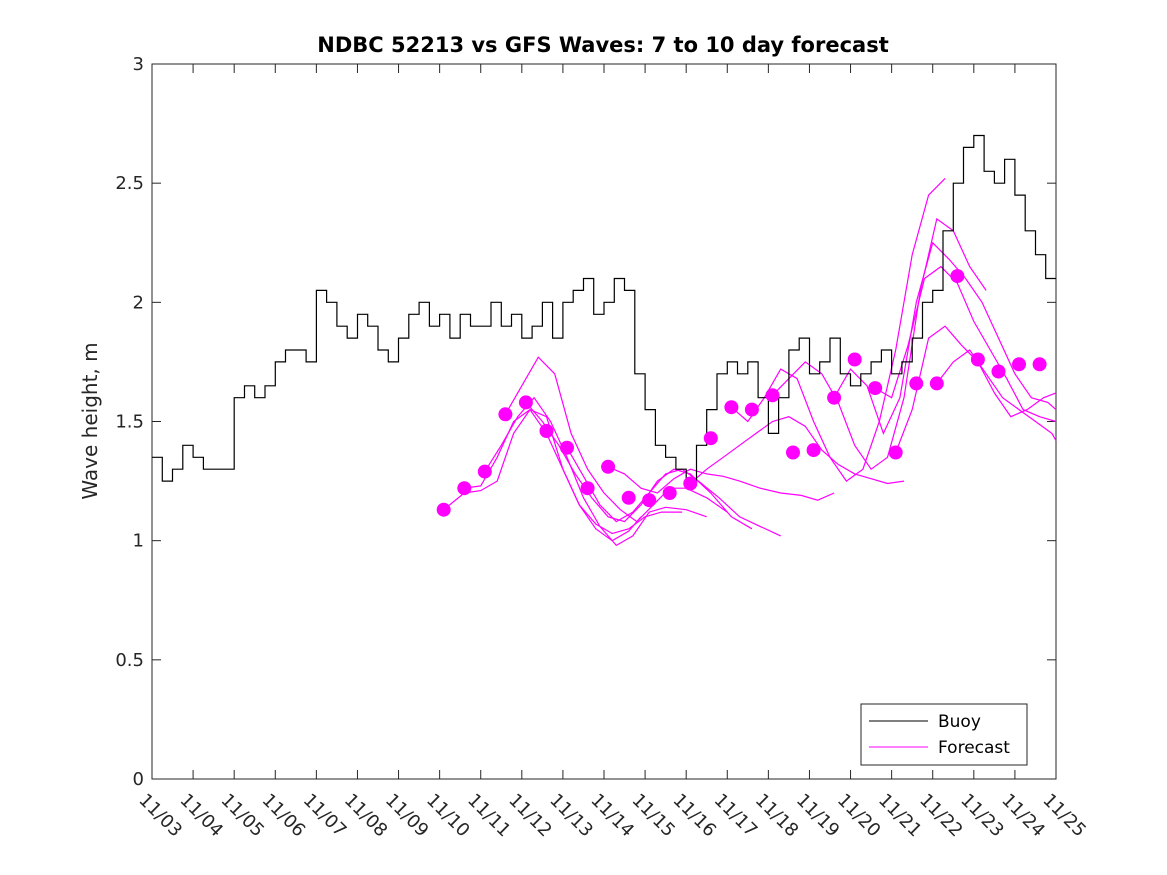 The width and height of the screenshot is (1167, 875). I want to click on y-tick-label: 2.5, so click(129, 183).